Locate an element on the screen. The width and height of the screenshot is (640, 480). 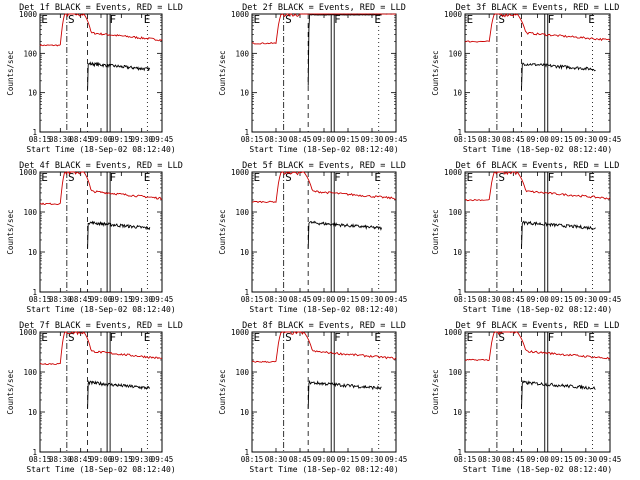
panel-title: Det 9f BLACK = Events, RED = LLD is located at coordinates (538, 326).